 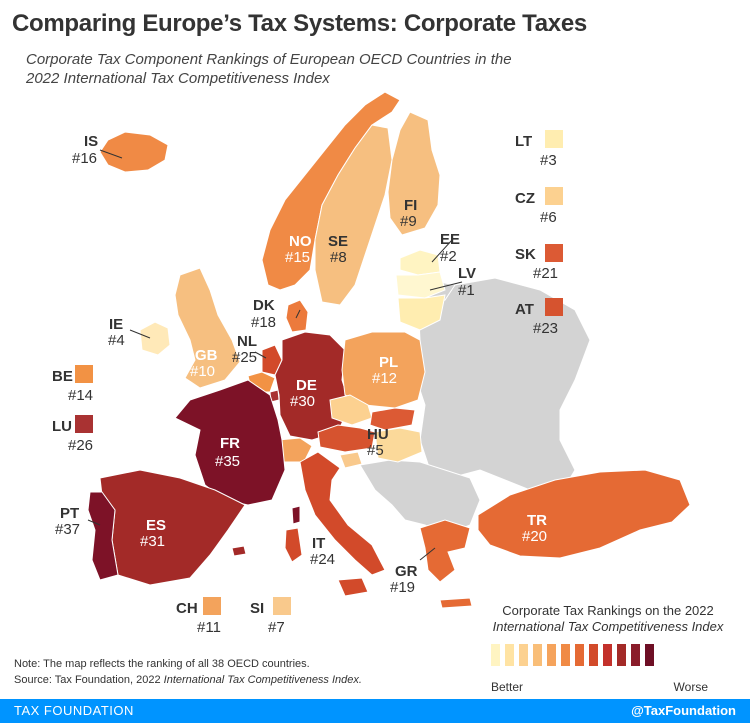 What do you see at coordinates (152, 541) in the screenshot?
I see `label-es-rank: #31` at bounding box center [152, 541].